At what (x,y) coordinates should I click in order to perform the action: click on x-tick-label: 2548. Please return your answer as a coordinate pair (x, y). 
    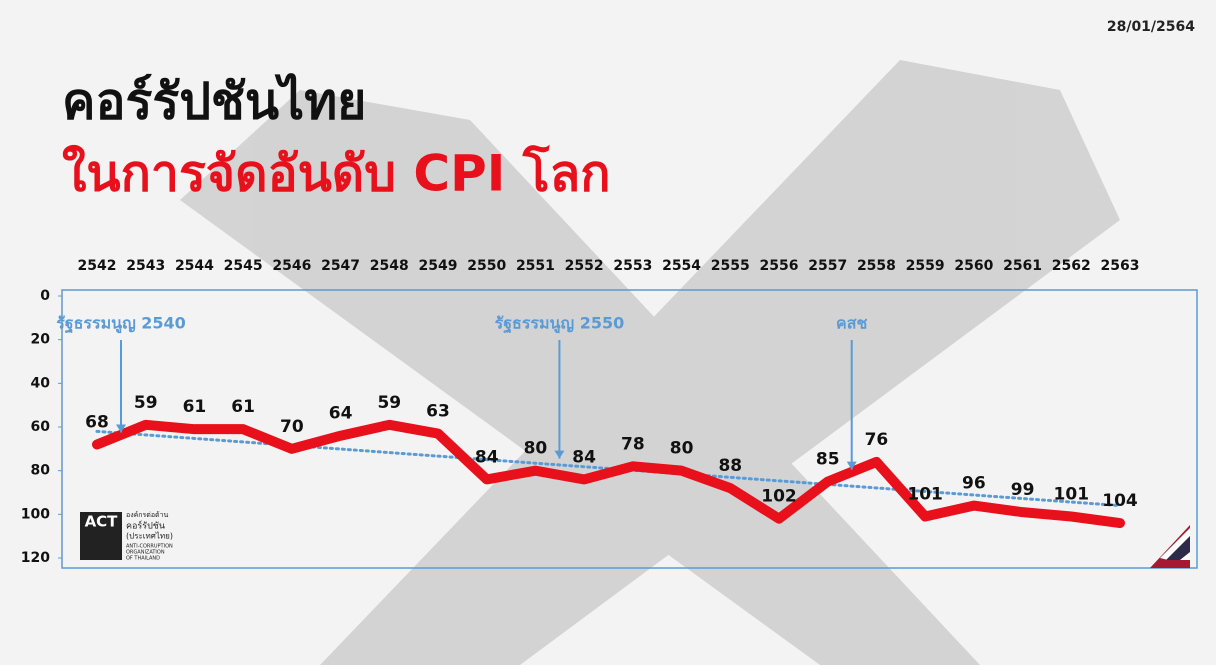
    Looking at the image, I should click on (389, 266).